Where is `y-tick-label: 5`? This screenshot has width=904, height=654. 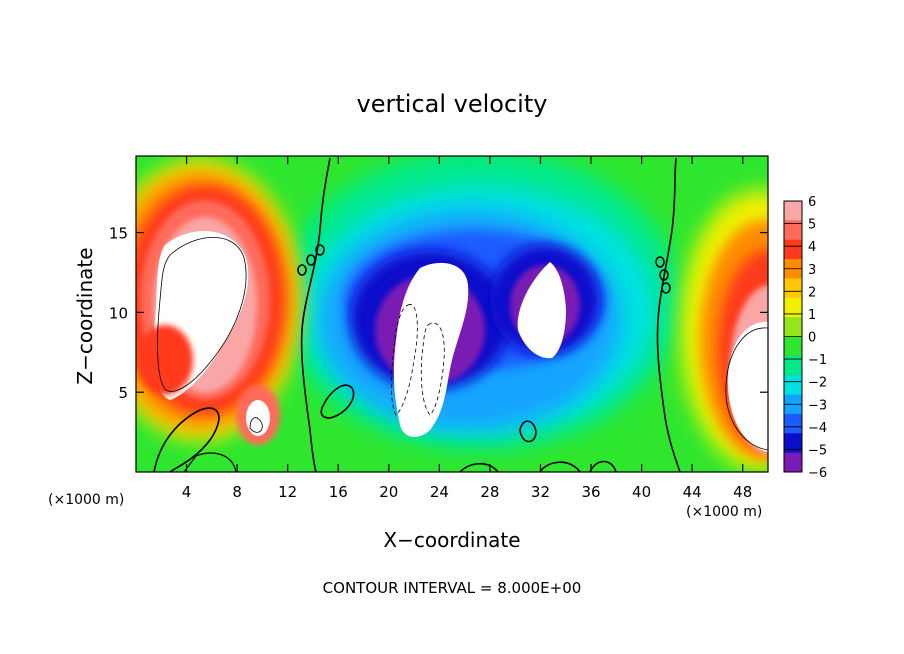
y-tick-label: 5 is located at coordinates (123, 393).